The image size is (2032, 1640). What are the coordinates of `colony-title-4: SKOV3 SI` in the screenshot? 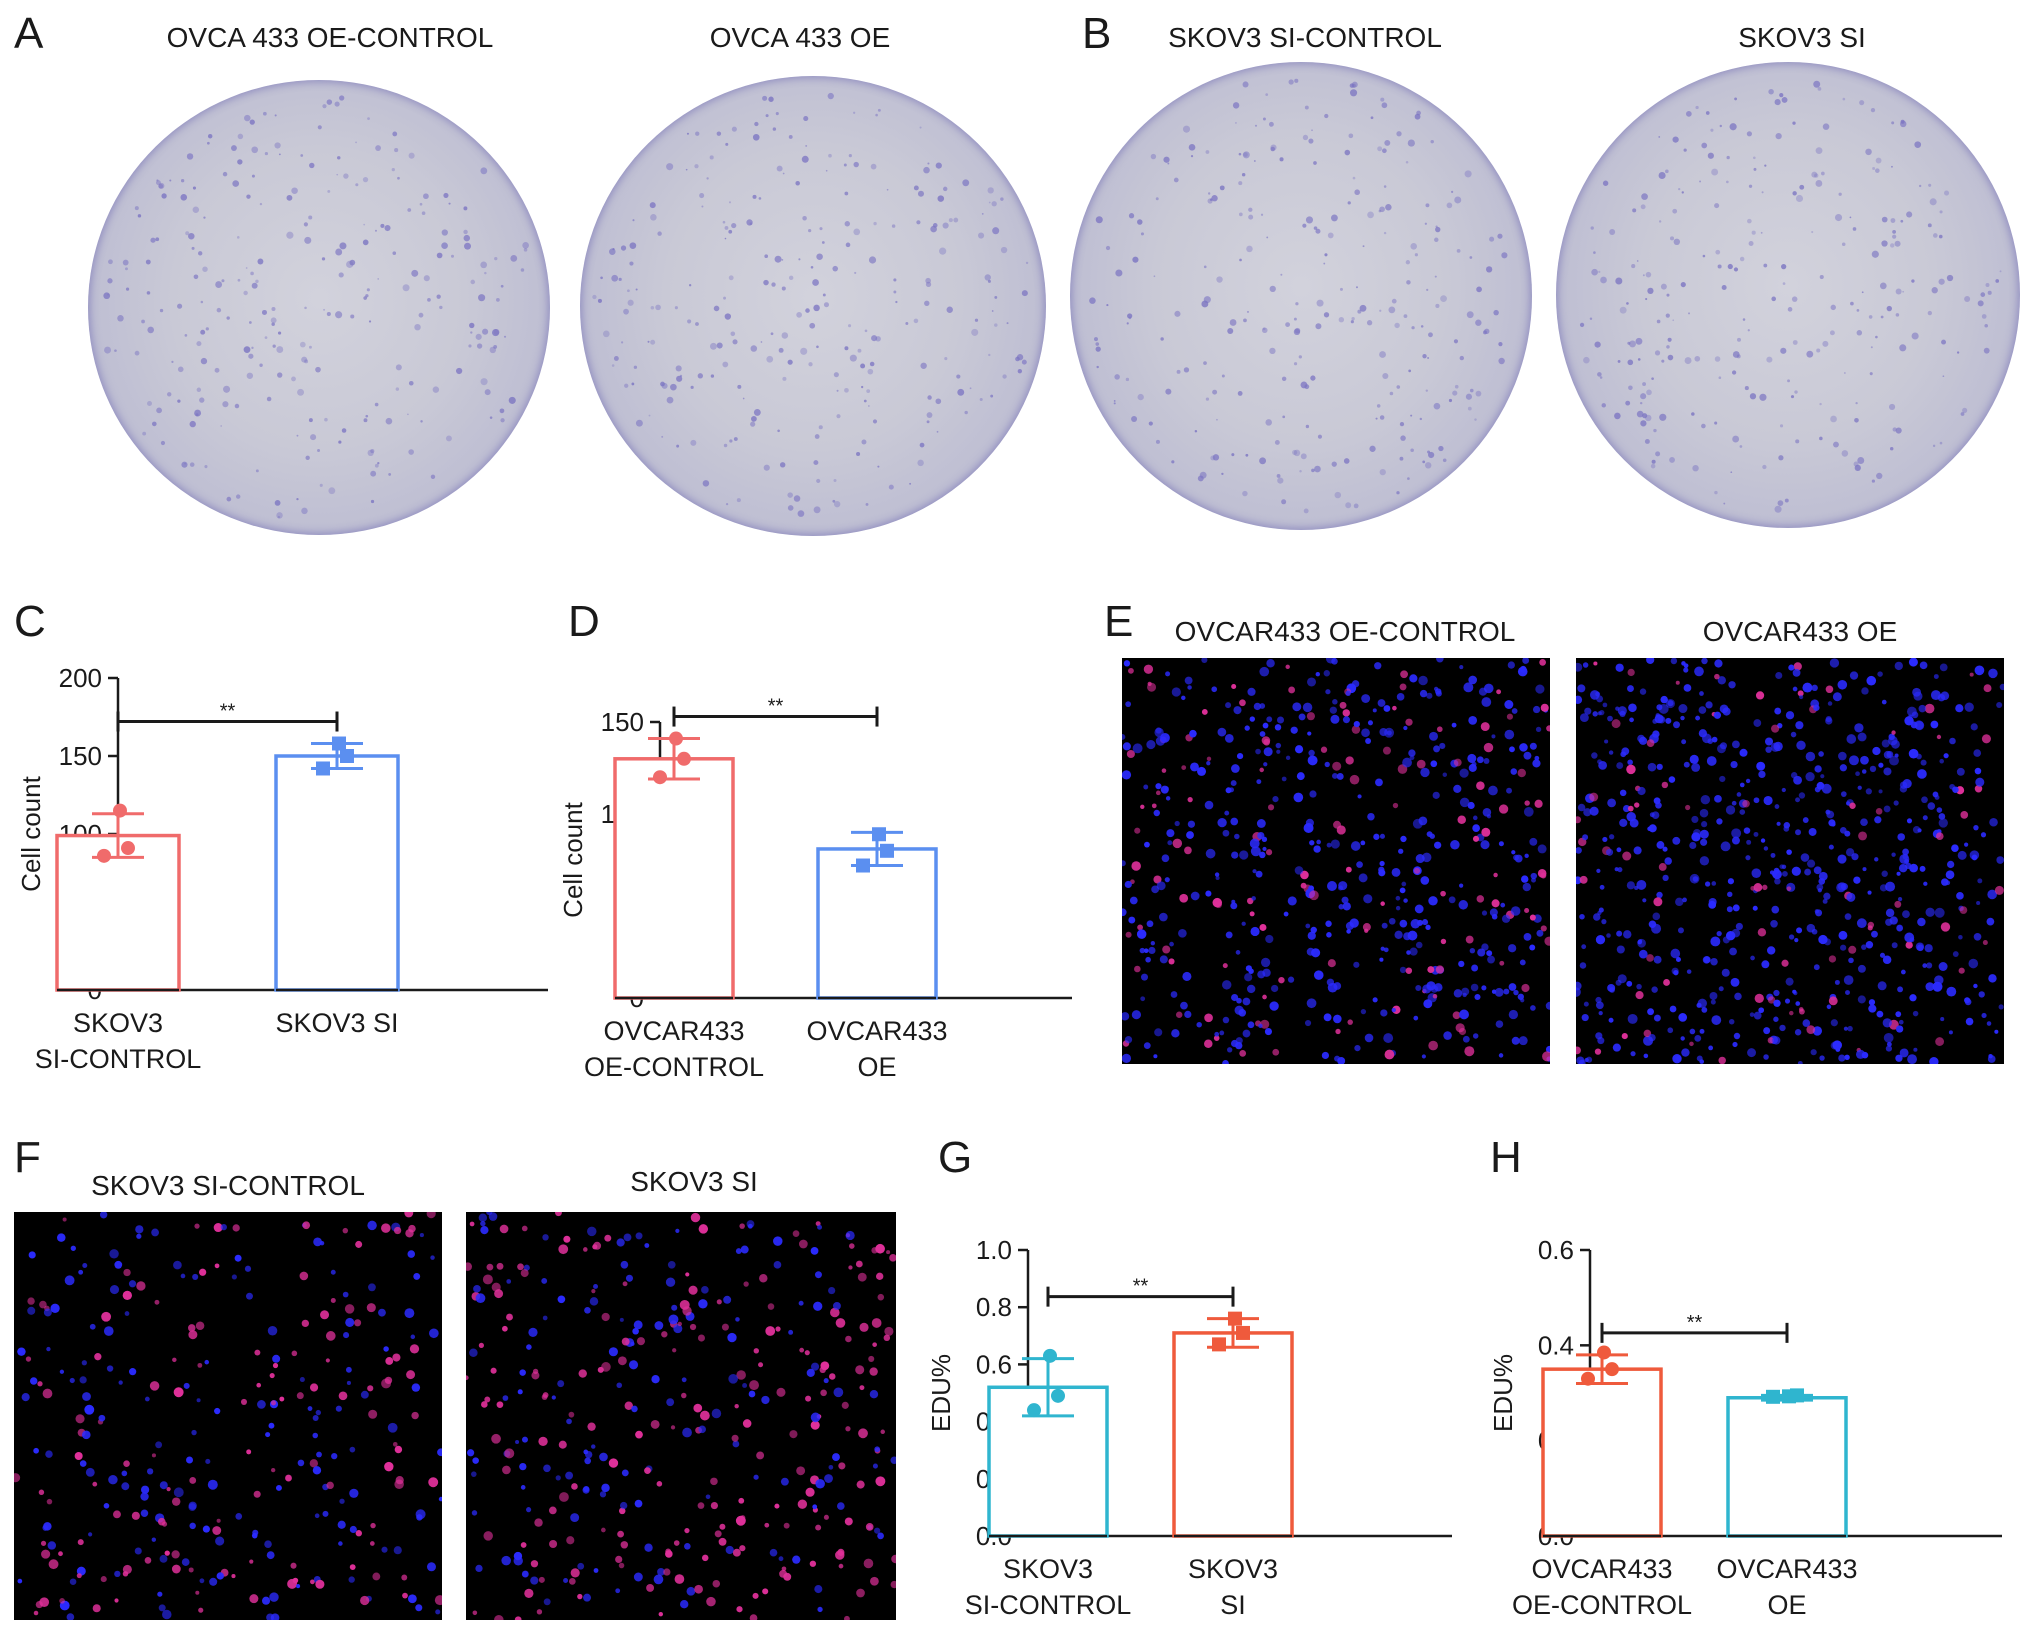 It's located at (1802, 37).